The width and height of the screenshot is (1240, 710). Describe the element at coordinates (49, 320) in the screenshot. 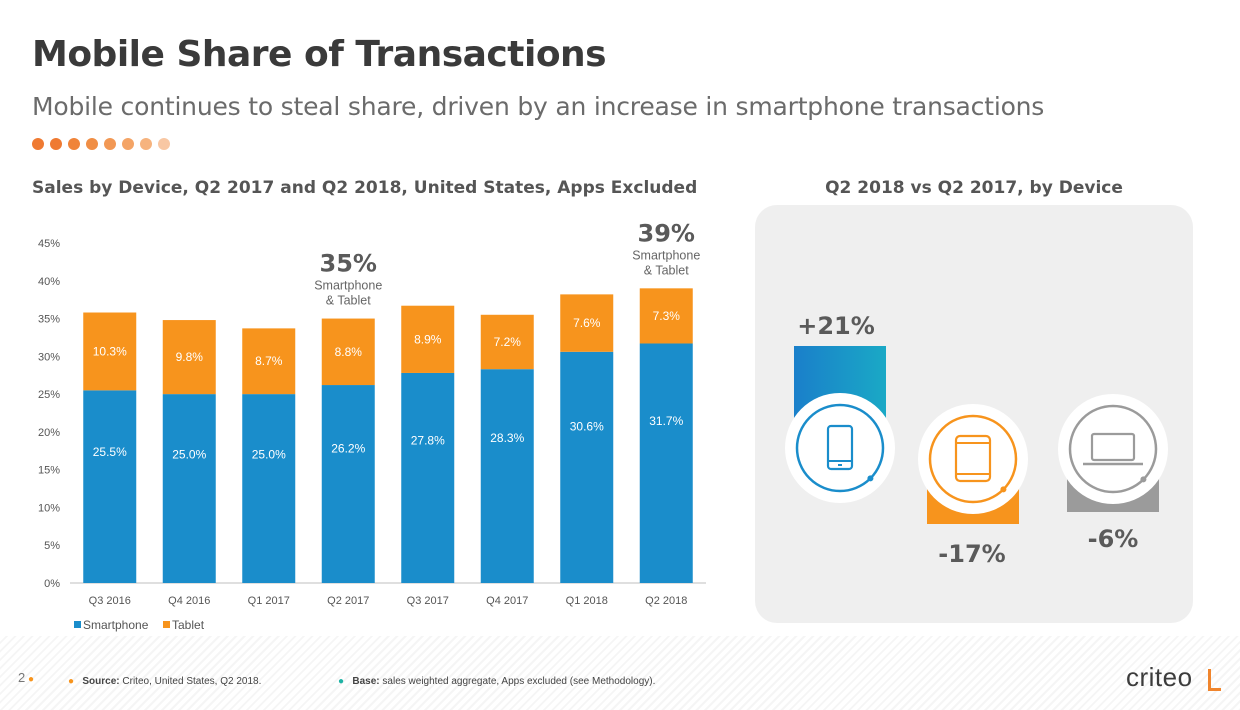

I see `y-tick-label: 35%` at that location.